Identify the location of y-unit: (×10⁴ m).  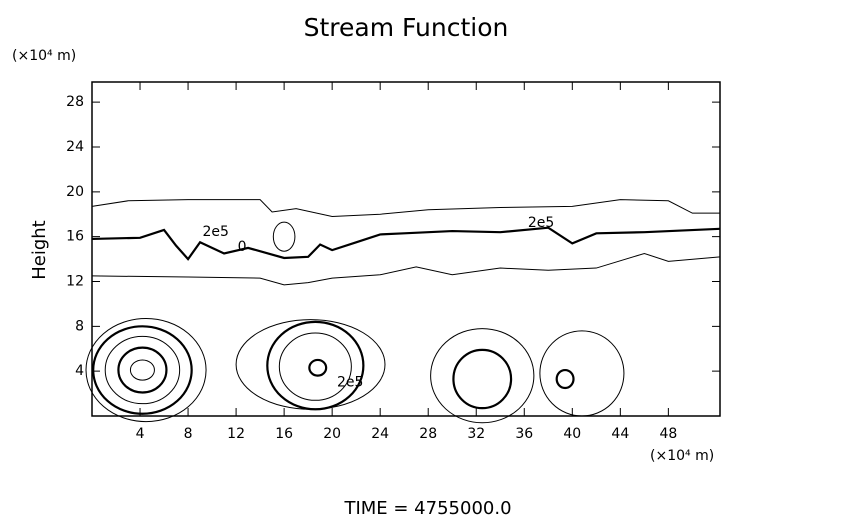
(44, 56).